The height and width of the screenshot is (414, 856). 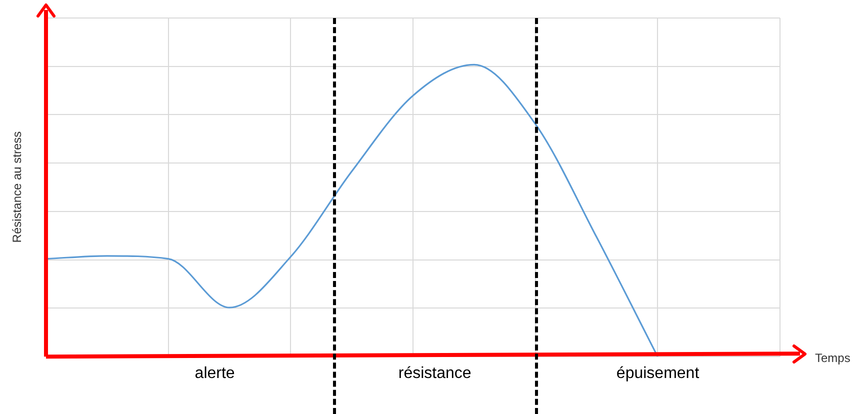 I want to click on text: alerte, so click(x=214, y=373).